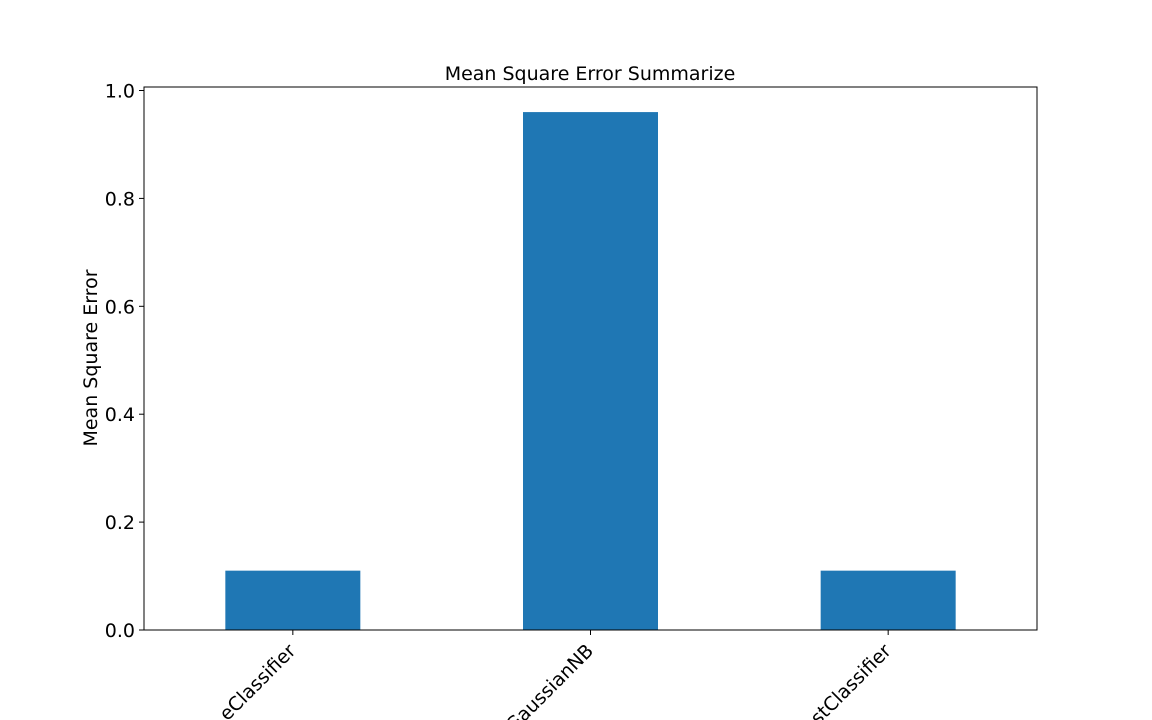 This screenshot has width=1152, height=720. I want to click on chart-title: Mean Square Error Summarize, so click(590, 74).